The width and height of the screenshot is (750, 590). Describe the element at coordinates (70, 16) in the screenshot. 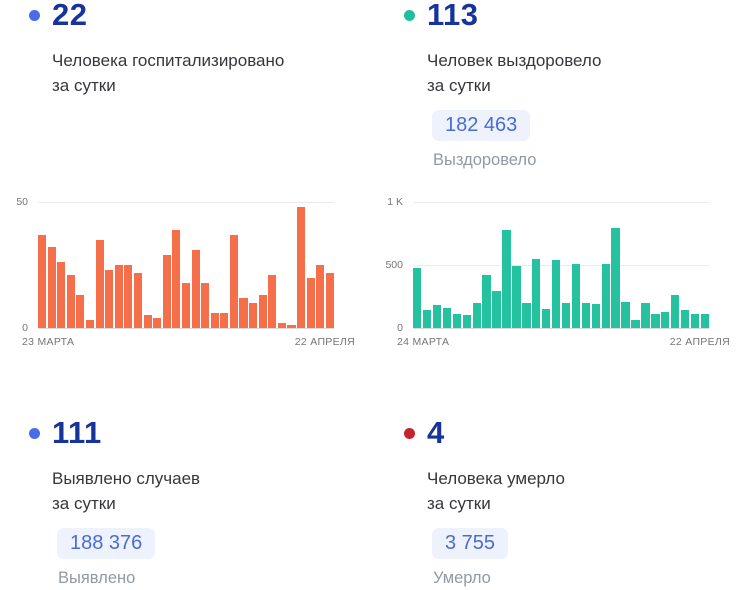

I see `hospitalized-daily-value: 22` at that location.